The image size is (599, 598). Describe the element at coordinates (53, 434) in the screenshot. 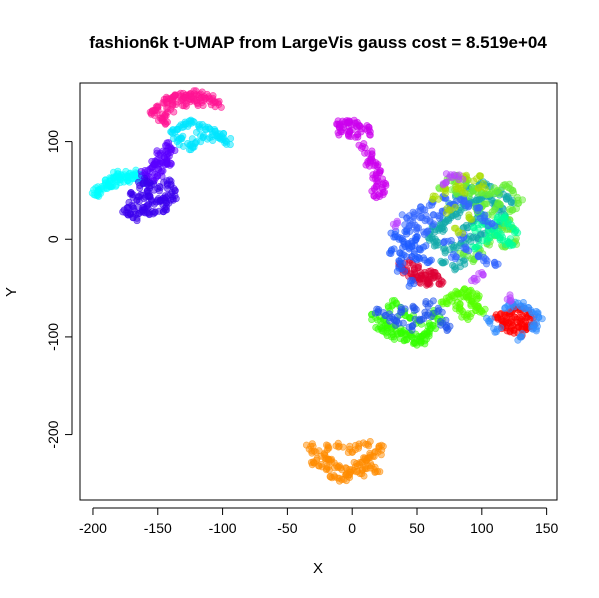

I see `y-tick-label: -200` at that location.